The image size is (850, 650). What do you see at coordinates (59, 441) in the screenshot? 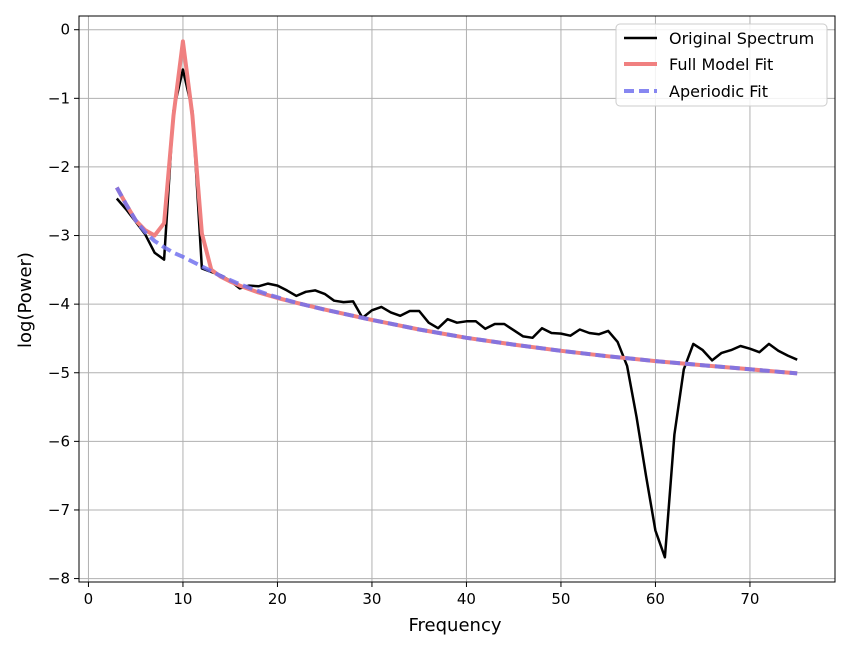
I see `y-tick-label: −6` at bounding box center [59, 441].